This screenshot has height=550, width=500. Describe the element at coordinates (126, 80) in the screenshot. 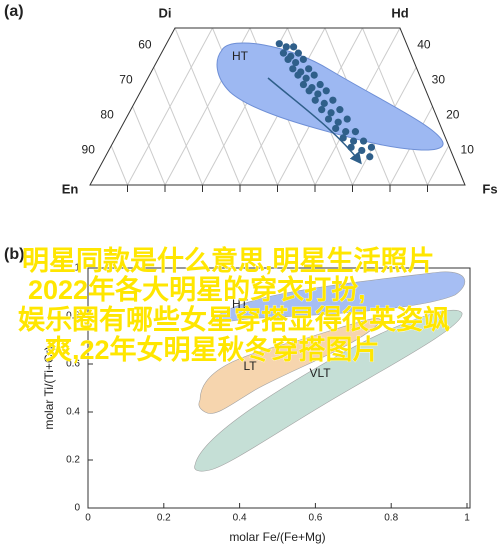

I see `left-tick-label: 70` at that location.